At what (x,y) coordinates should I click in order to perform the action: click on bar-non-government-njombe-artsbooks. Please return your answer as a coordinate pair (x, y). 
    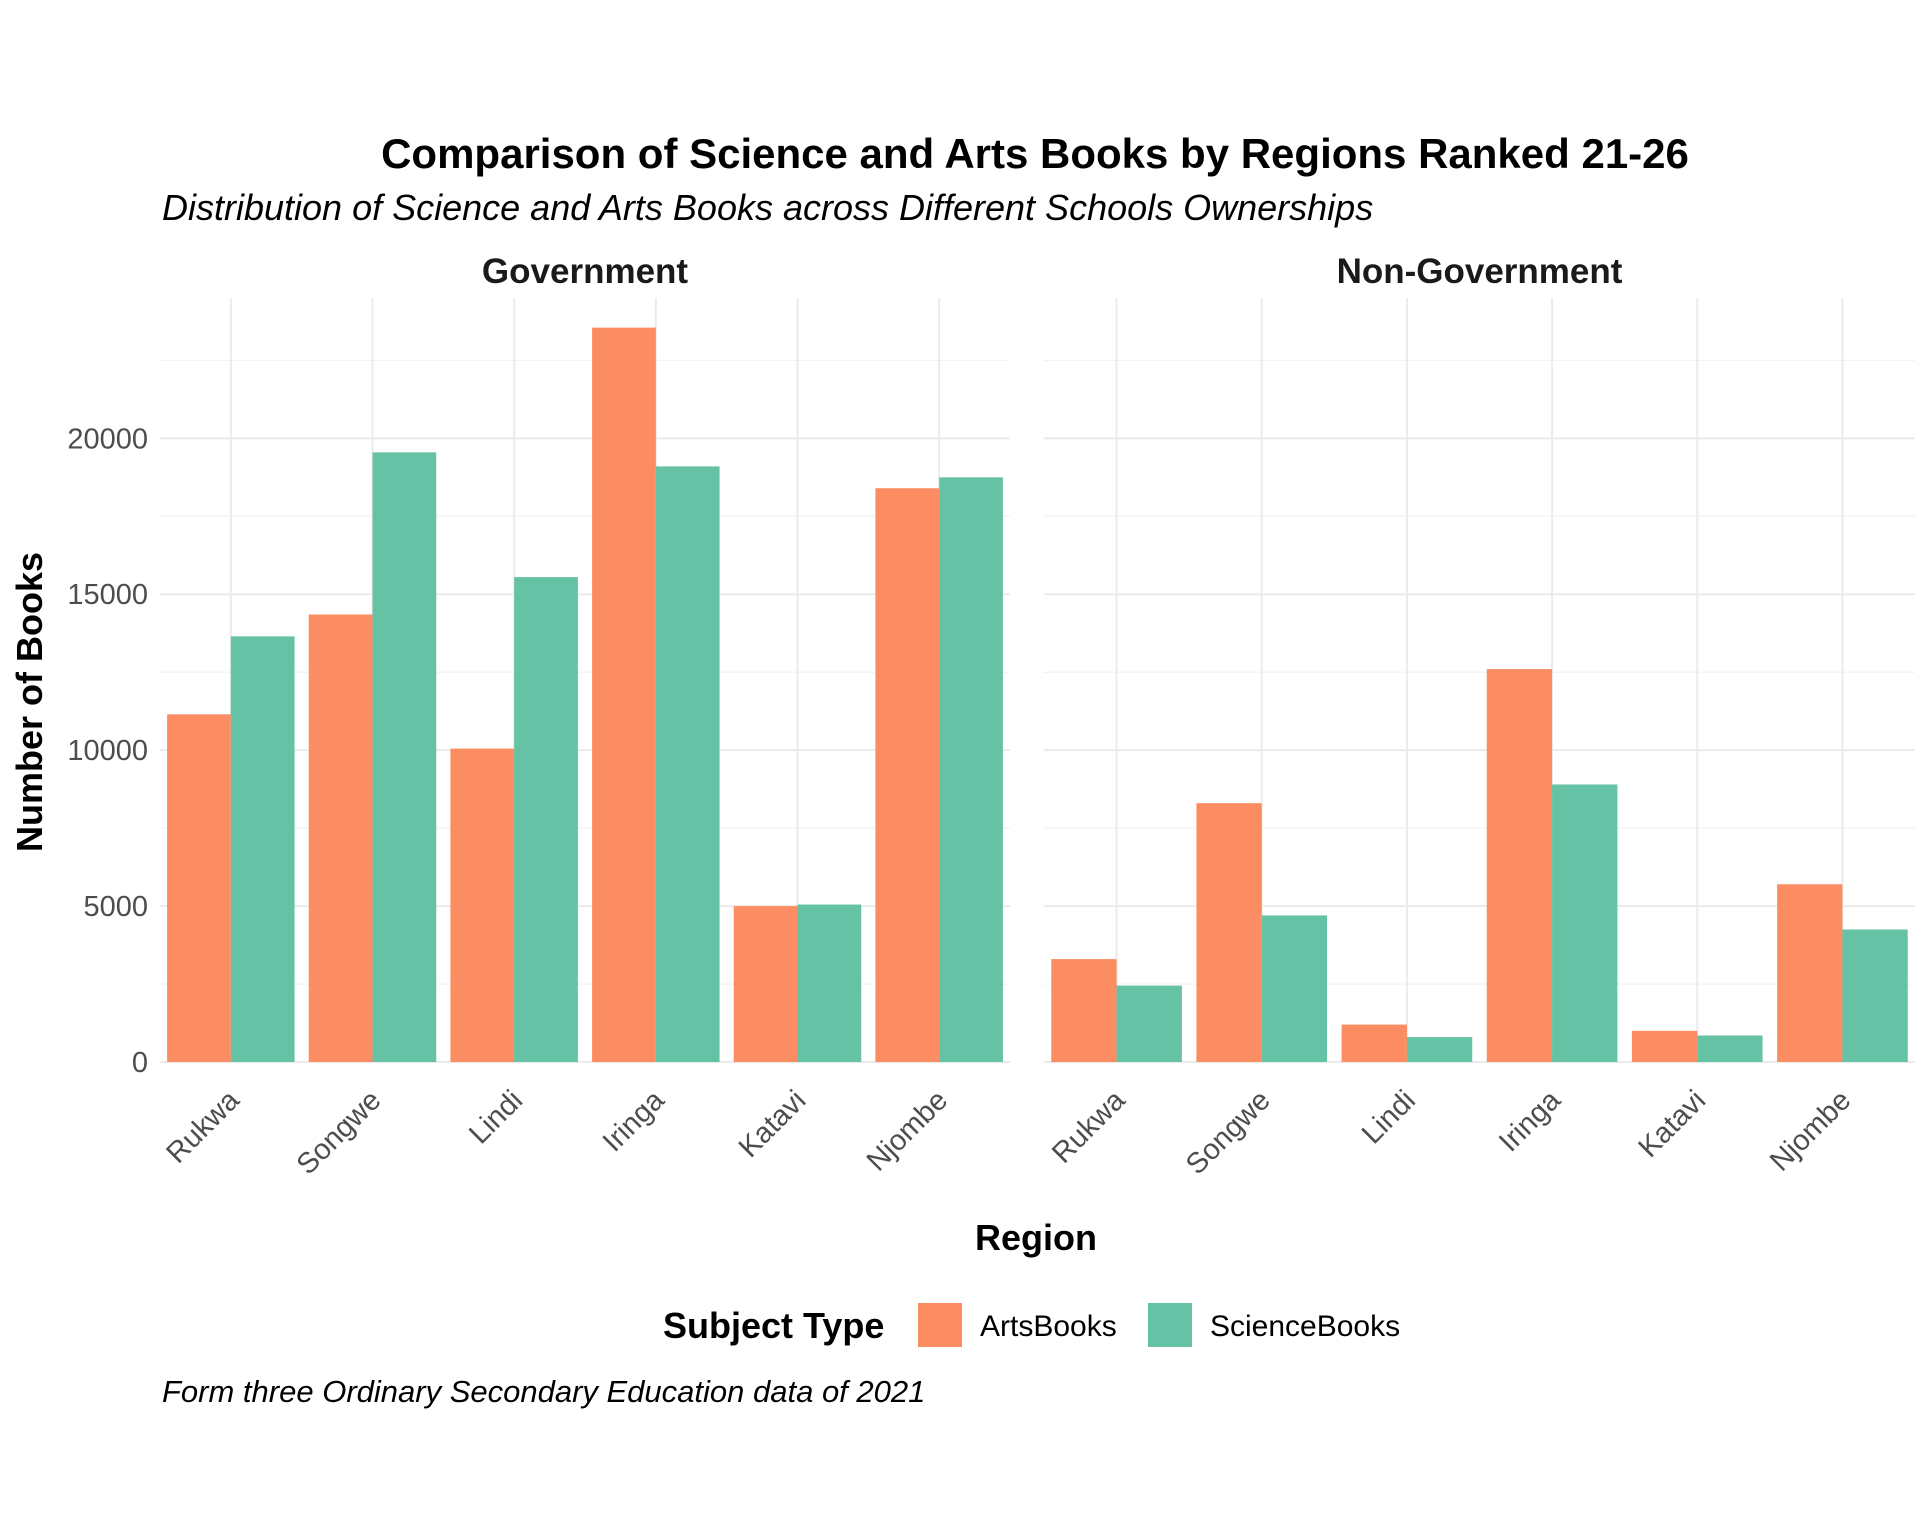
    Looking at the image, I should click on (1810, 973).